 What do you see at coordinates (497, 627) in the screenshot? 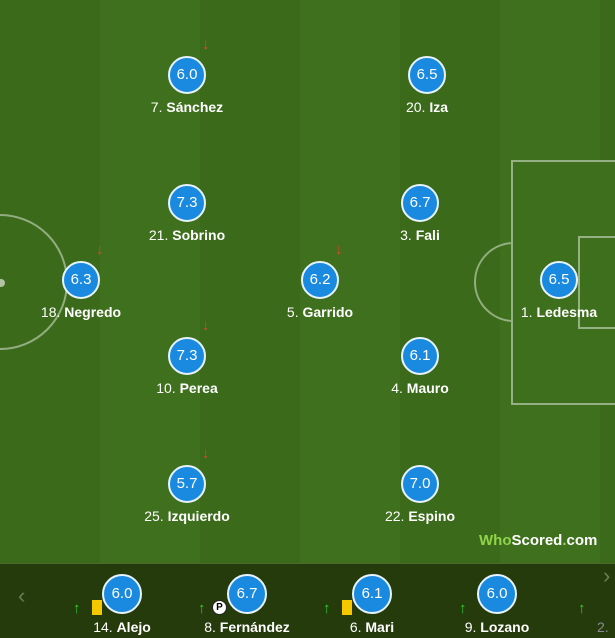
I see `player-name: 9. Lozano` at bounding box center [497, 627].